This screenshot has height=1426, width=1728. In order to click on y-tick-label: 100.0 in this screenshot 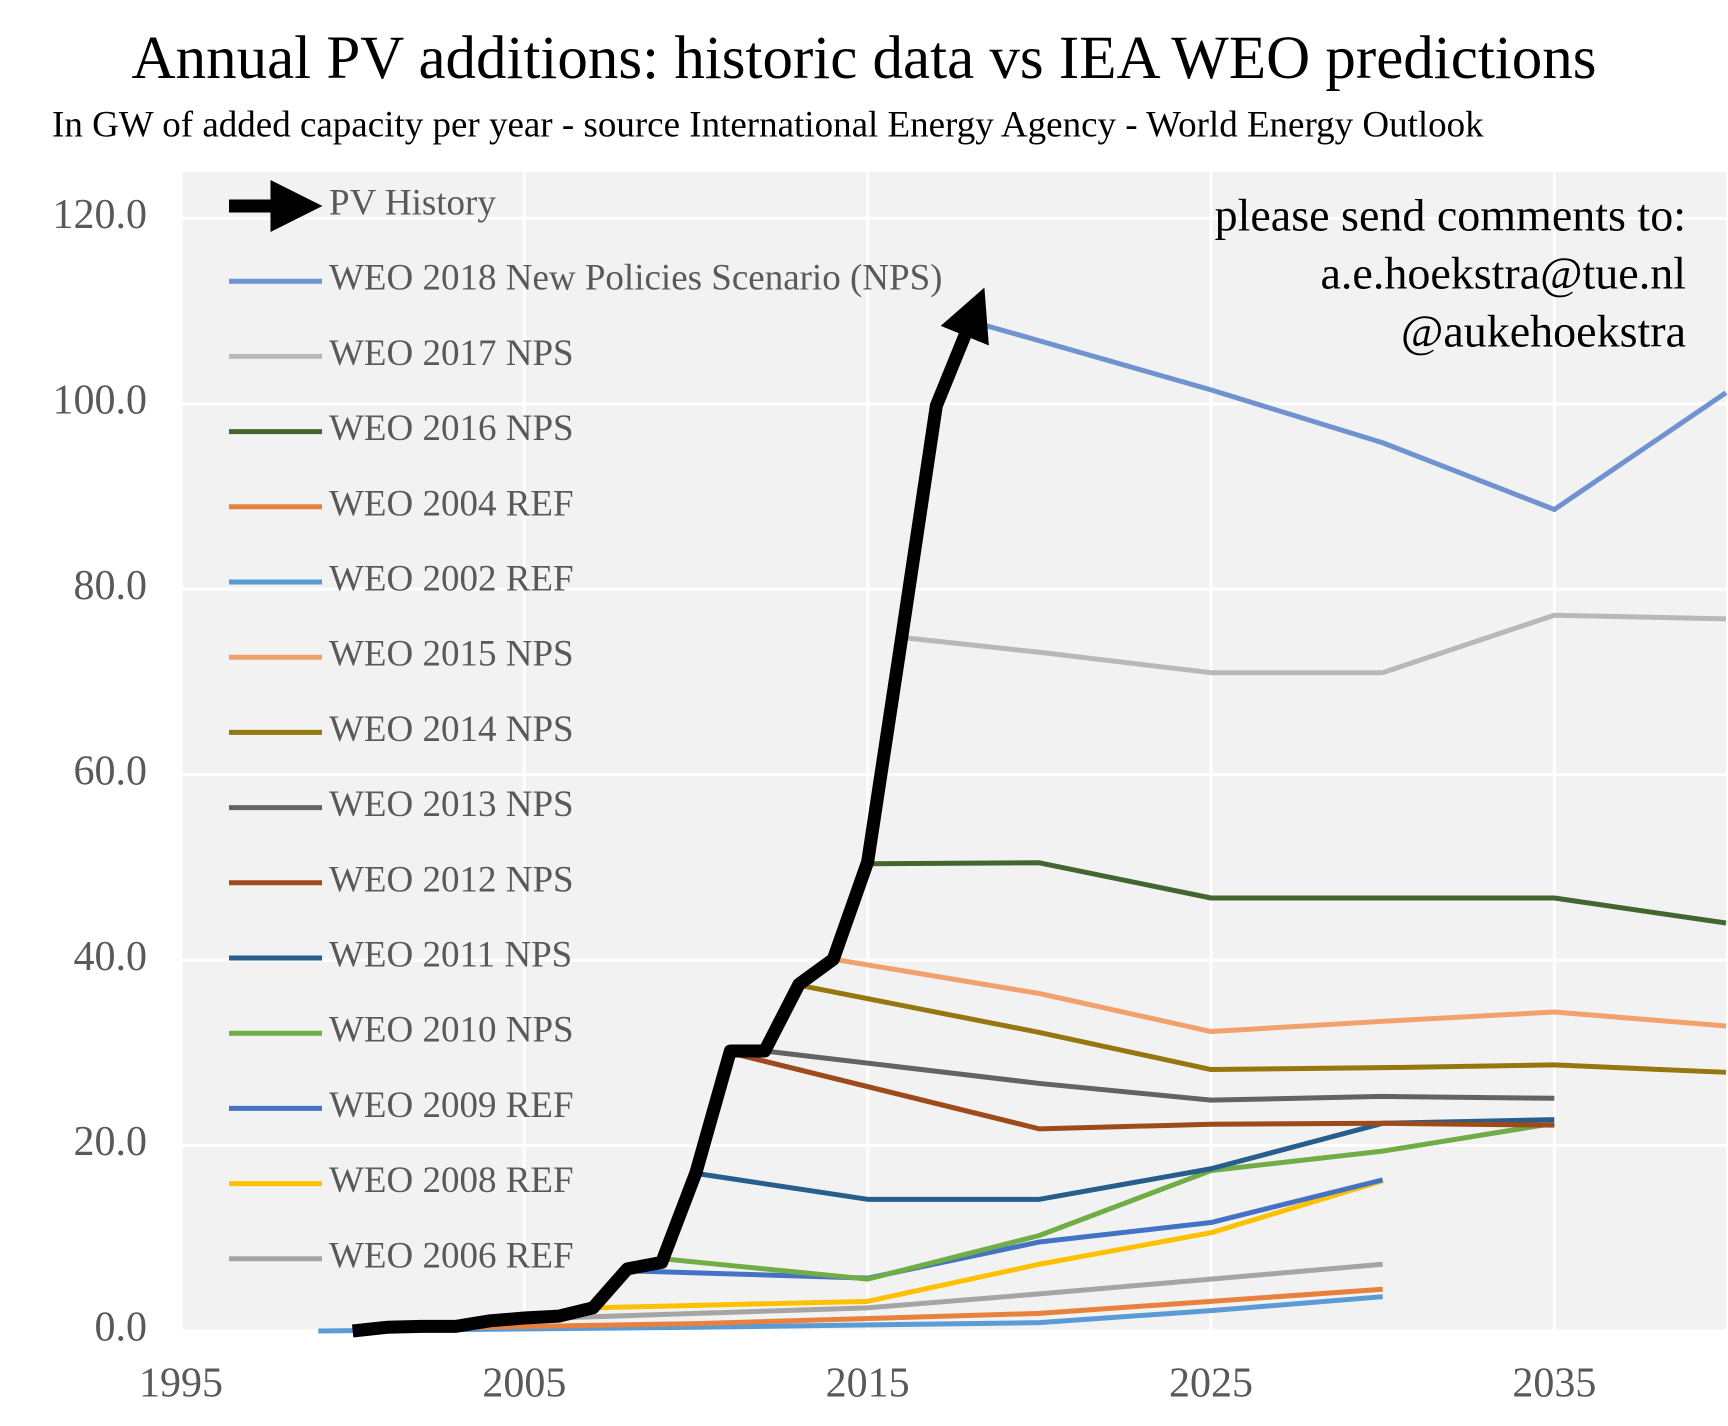, I will do `click(100, 400)`.